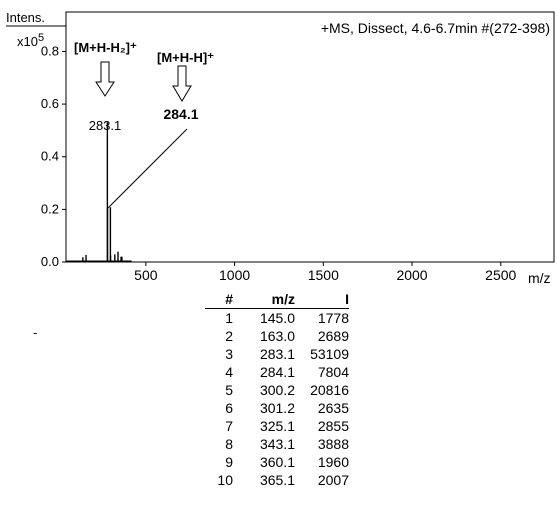 The width and height of the screenshot is (557, 525). I want to click on peak-table-row: 3 283.1 53109, so click(277, 354).